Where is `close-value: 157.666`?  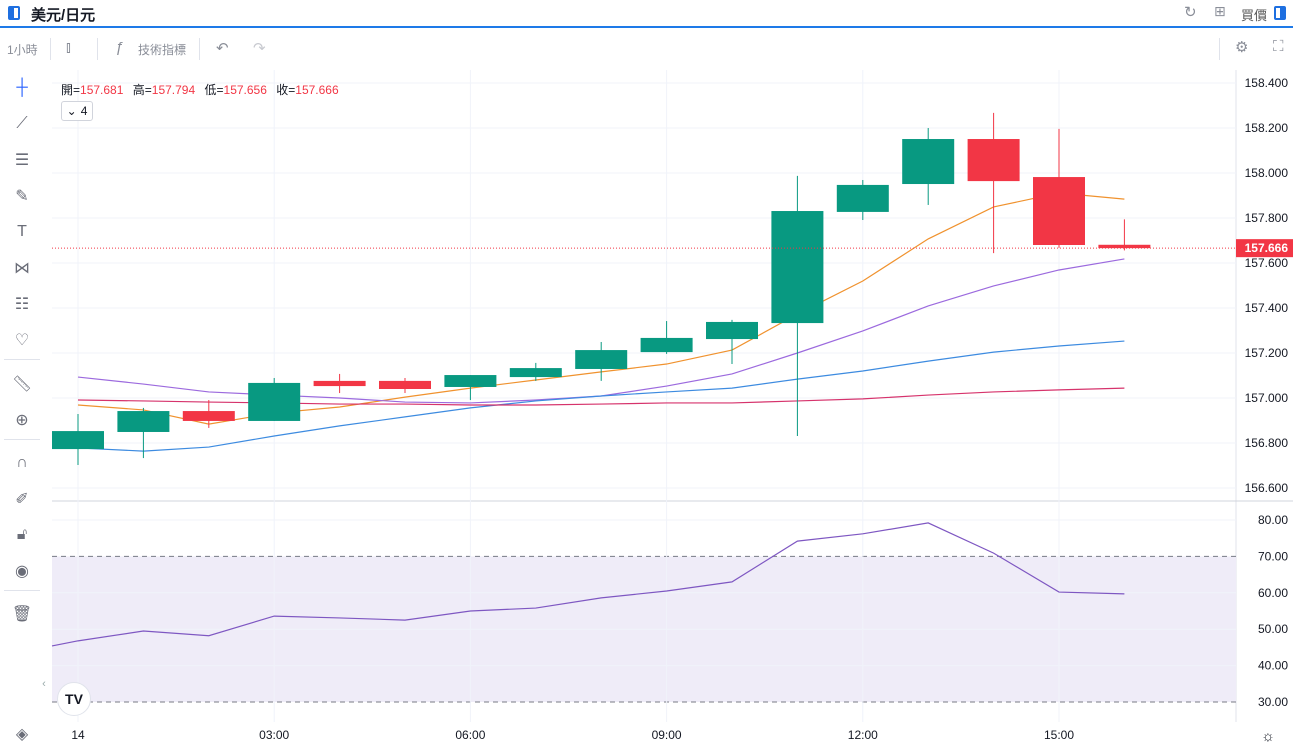
close-value: 157.666 is located at coordinates (317, 90).